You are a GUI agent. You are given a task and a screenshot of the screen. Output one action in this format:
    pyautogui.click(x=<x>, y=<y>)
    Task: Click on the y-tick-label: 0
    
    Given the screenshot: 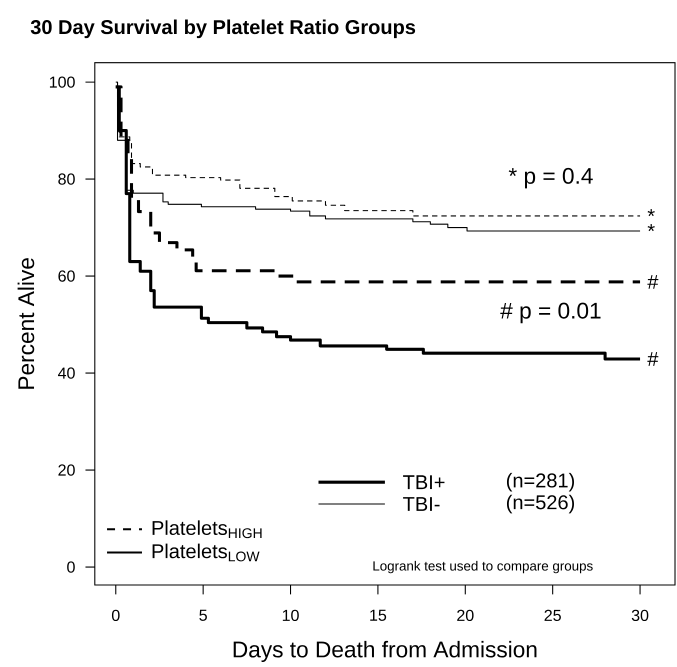 What is the action you would take?
    pyautogui.click(x=71, y=567)
    